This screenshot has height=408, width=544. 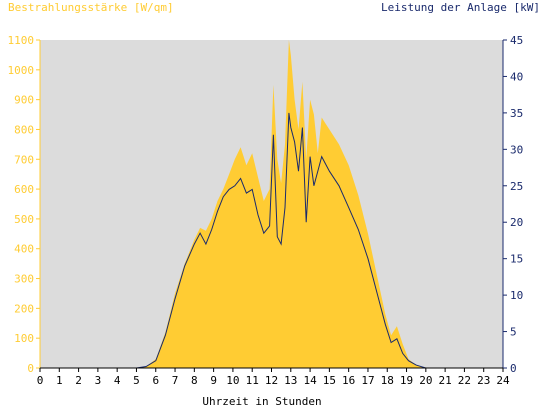 What do you see at coordinates (406, 380) in the screenshot?
I see `x-tick-label: 19` at bounding box center [406, 380].